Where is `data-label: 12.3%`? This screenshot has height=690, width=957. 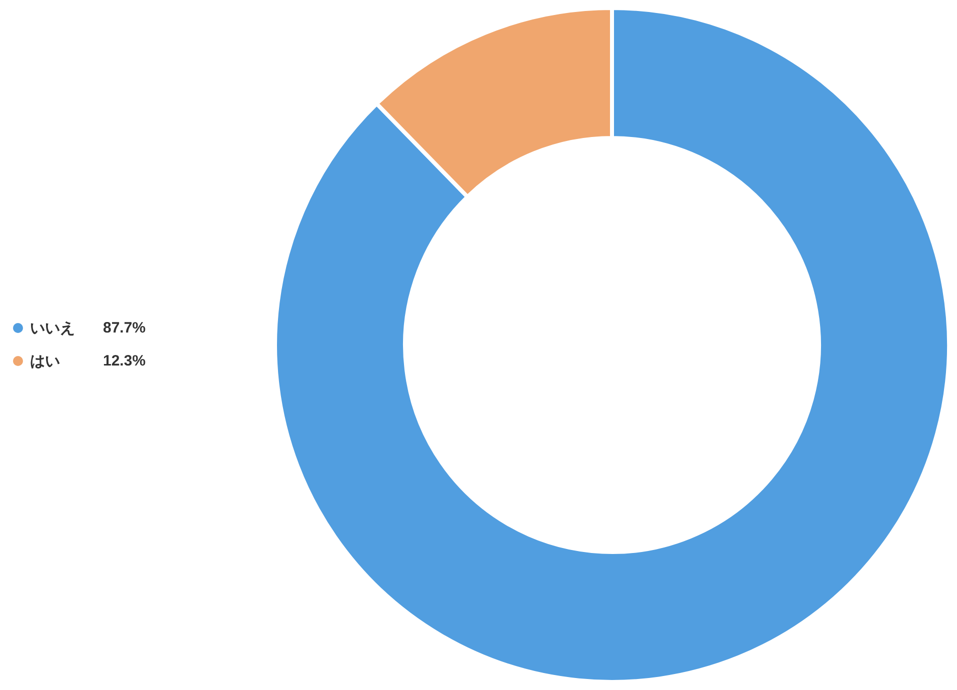 data-label: 12.3% is located at coordinates (124, 361).